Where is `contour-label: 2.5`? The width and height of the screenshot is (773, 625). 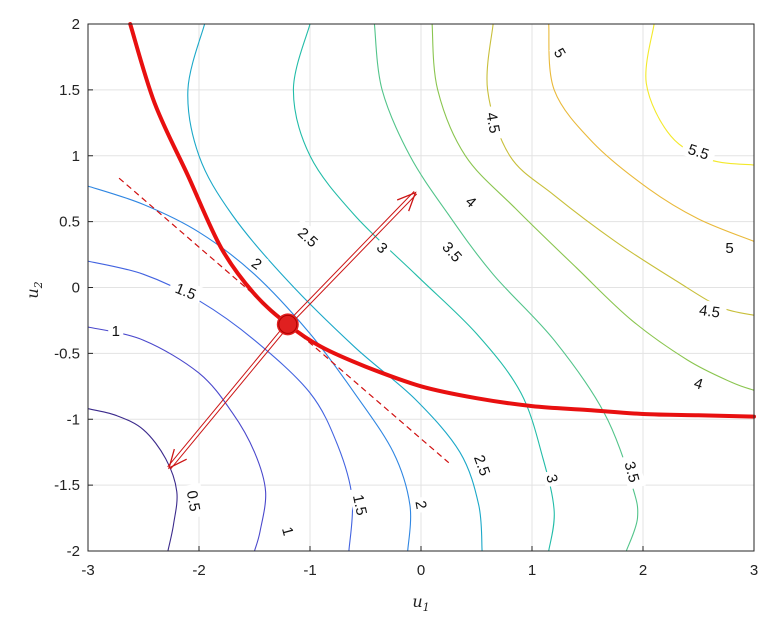 contour-label: 2.5 is located at coordinates (481, 465).